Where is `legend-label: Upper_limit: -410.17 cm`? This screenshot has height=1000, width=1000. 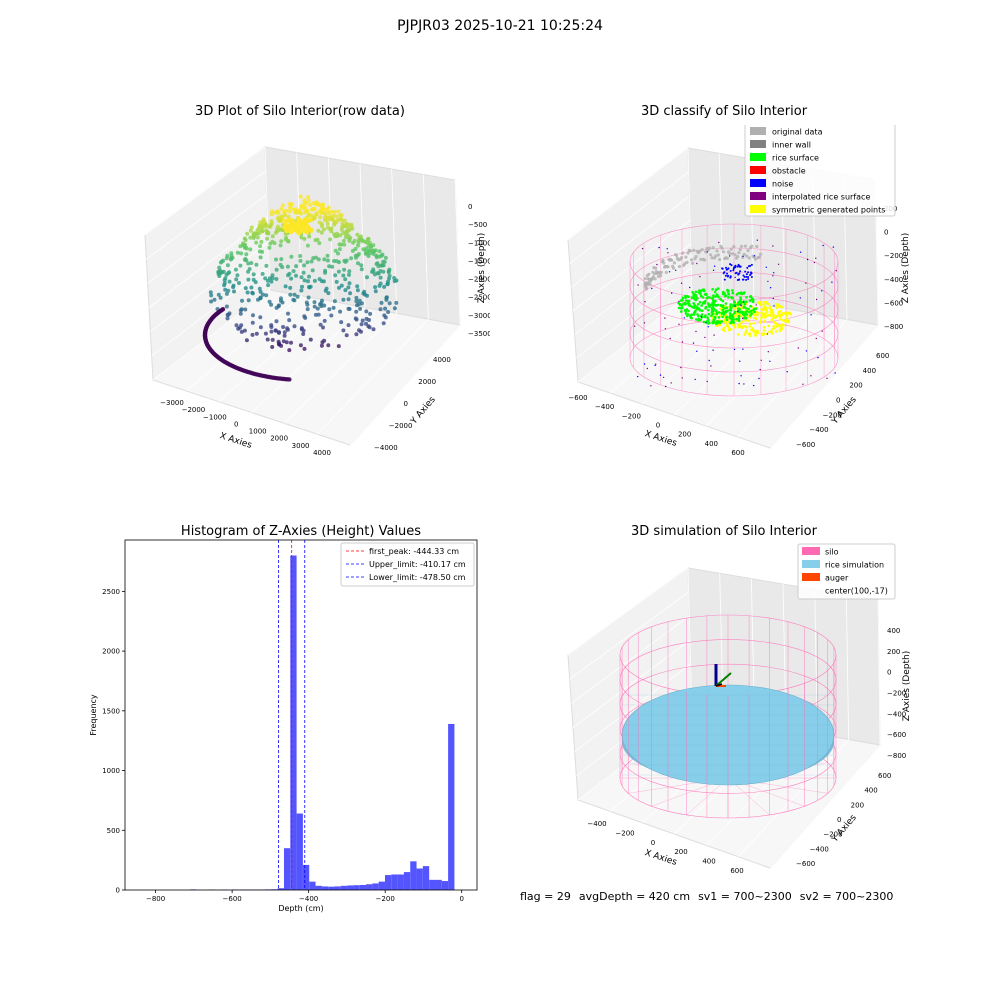 legend-label: Upper_limit: -410.17 cm is located at coordinates (417, 564).